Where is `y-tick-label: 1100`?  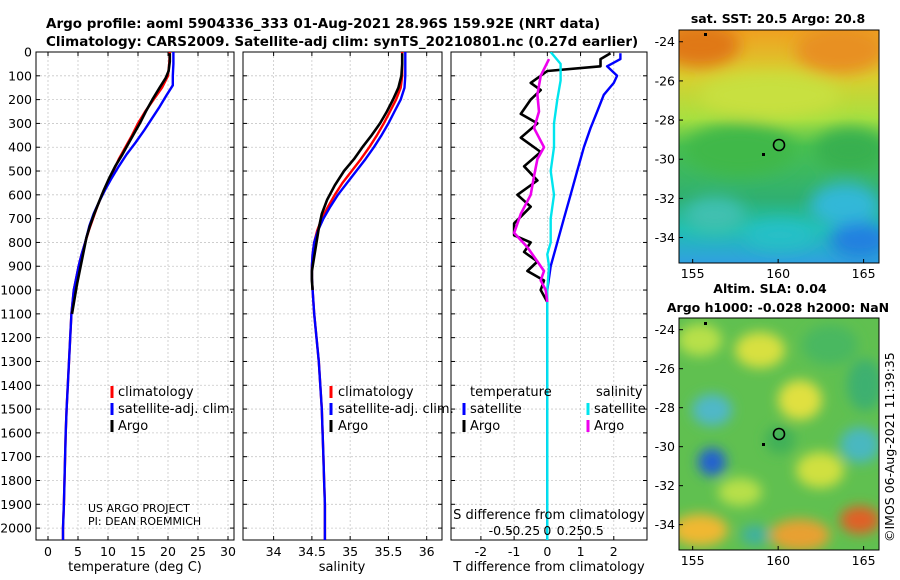 y-tick-label: 1100 is located at coordinates (16, 313).